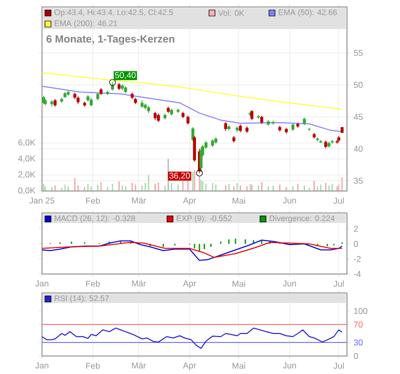 The width and height of the screenshot is (400, 374). I want to click on y-tick-label: 70, so click(358, 324).